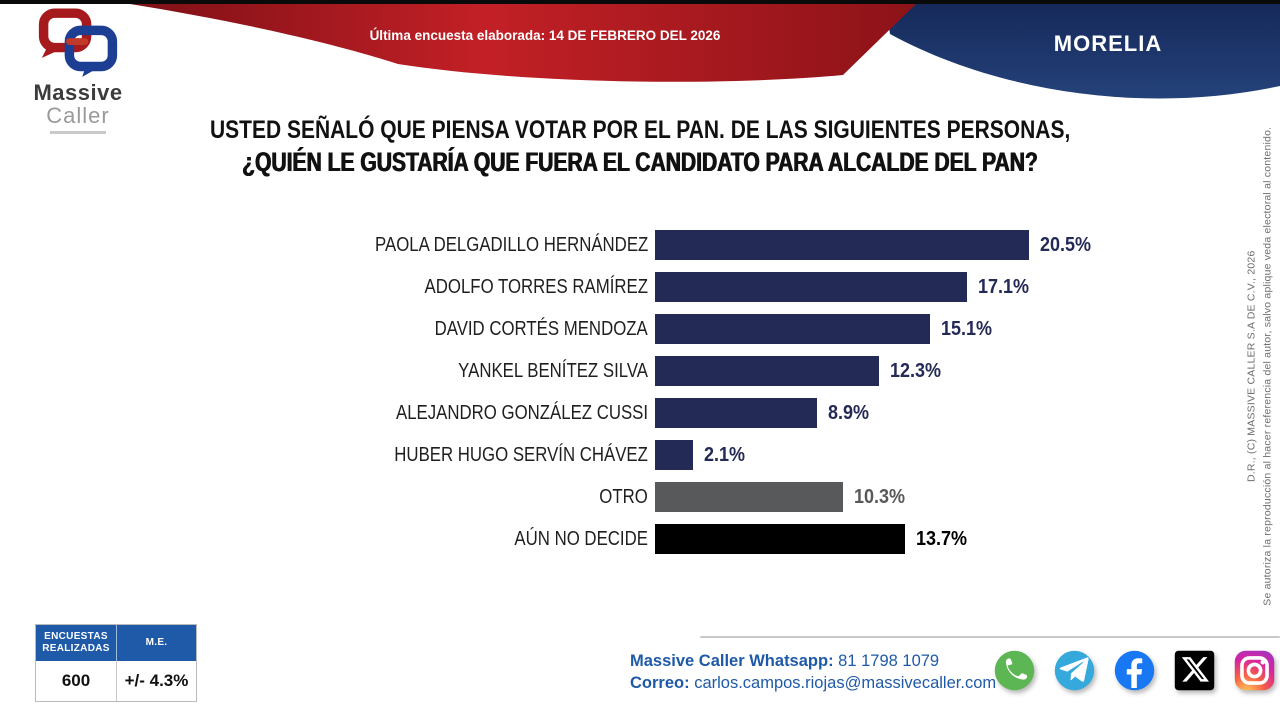 This screenshot has height=720, width=1280. I want to click on contact-whatsapp-line: Massive Caller Whatsapp: 81 1798 1079, so click(813, 661).